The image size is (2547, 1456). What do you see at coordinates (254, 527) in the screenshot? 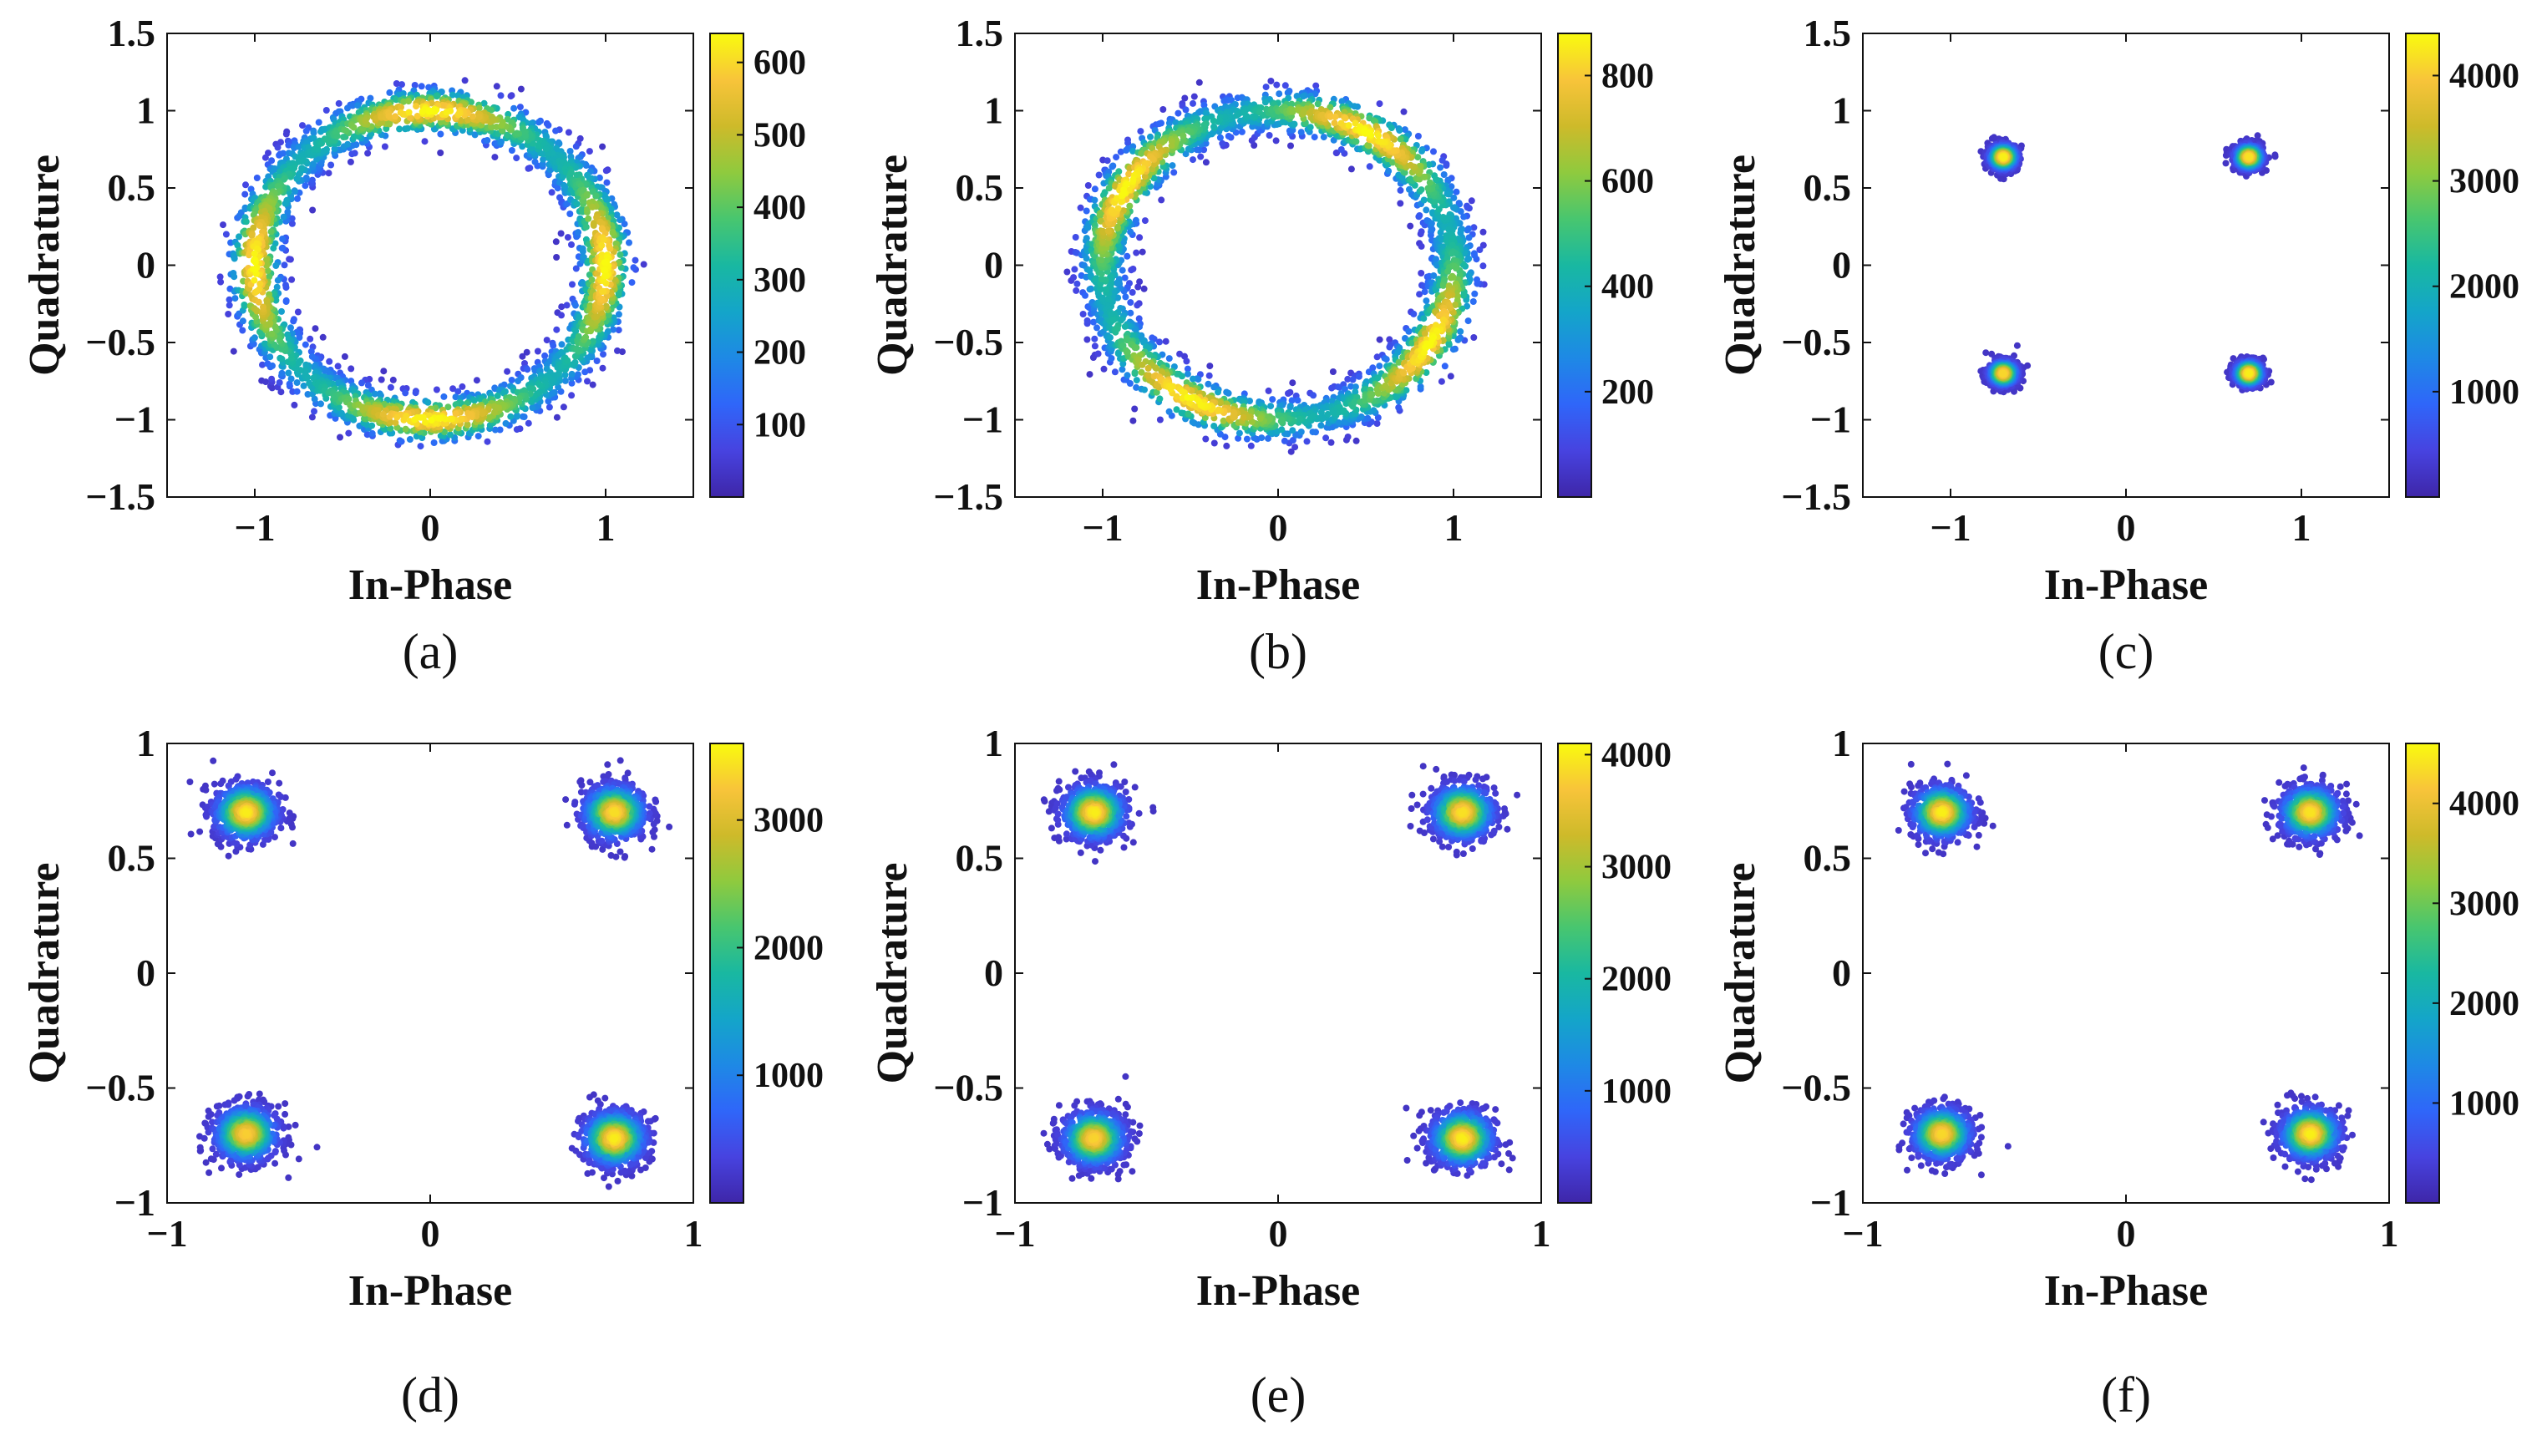
I see `x-tick-label: −1` at bounding box center [254, 527].